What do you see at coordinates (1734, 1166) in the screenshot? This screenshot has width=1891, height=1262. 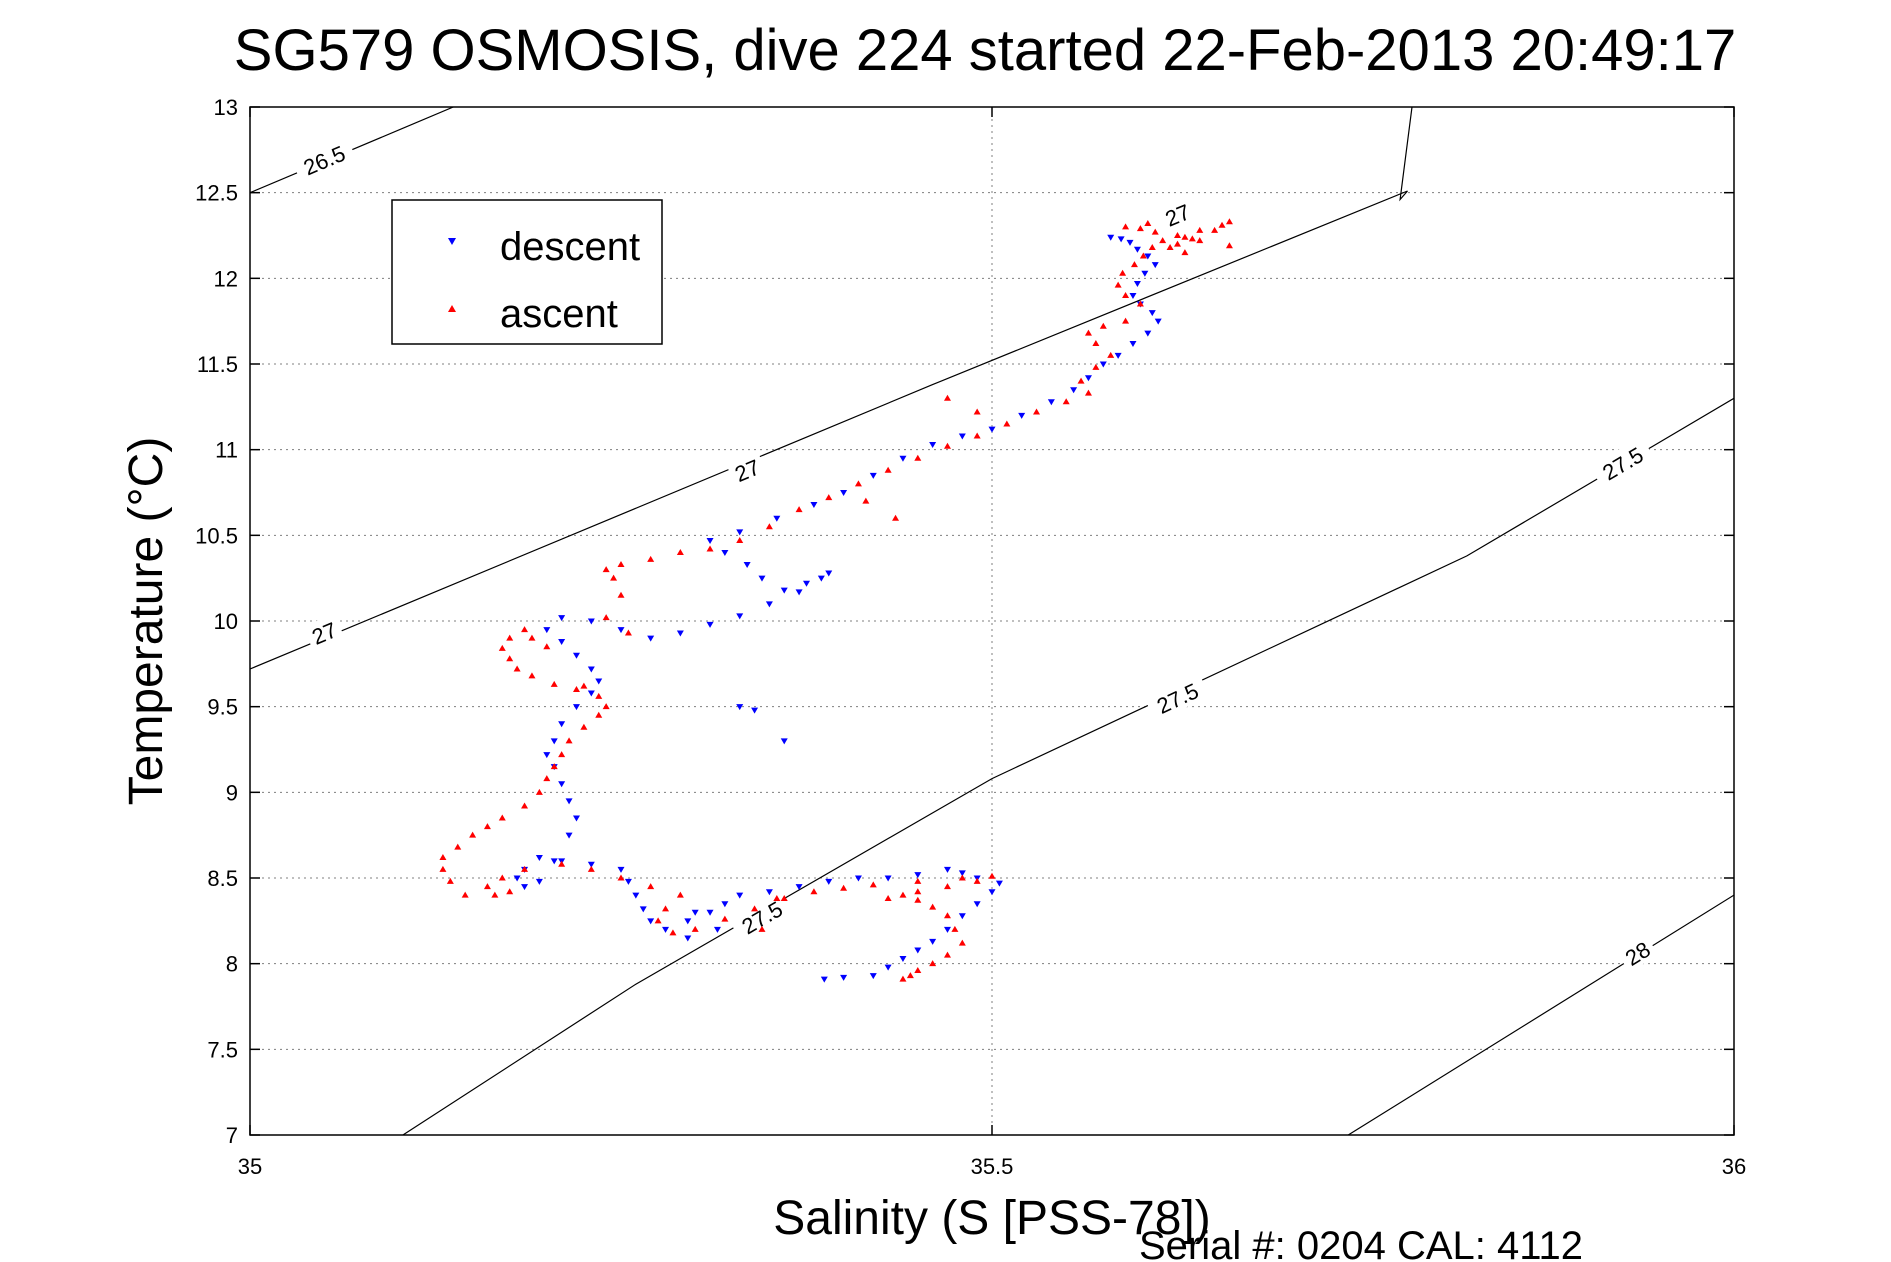 I see `x-tick-label: 36` at bounding box center [1734, 1166].